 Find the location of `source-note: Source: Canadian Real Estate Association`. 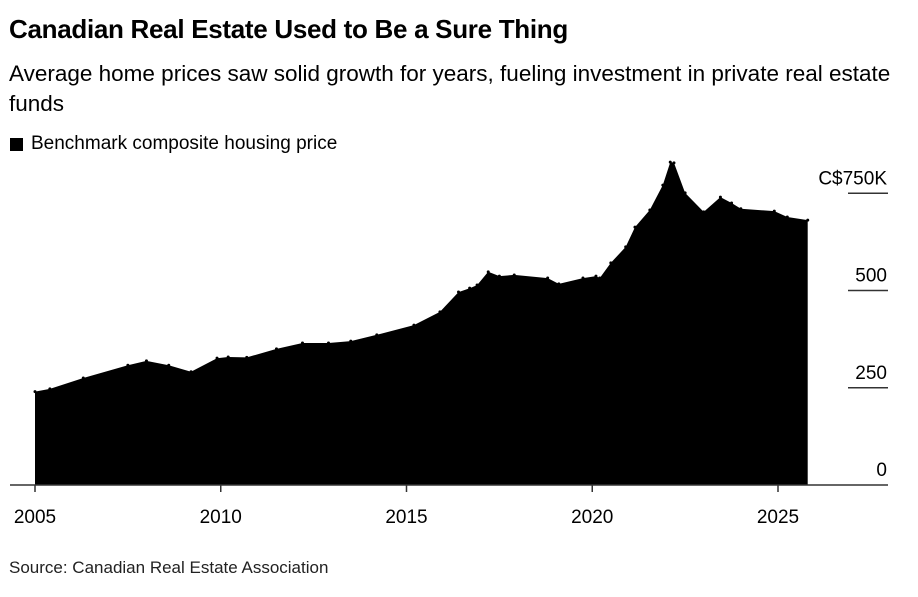

source-note: Source: Canadian Real Estate Association is located at coordinates (169, 567).